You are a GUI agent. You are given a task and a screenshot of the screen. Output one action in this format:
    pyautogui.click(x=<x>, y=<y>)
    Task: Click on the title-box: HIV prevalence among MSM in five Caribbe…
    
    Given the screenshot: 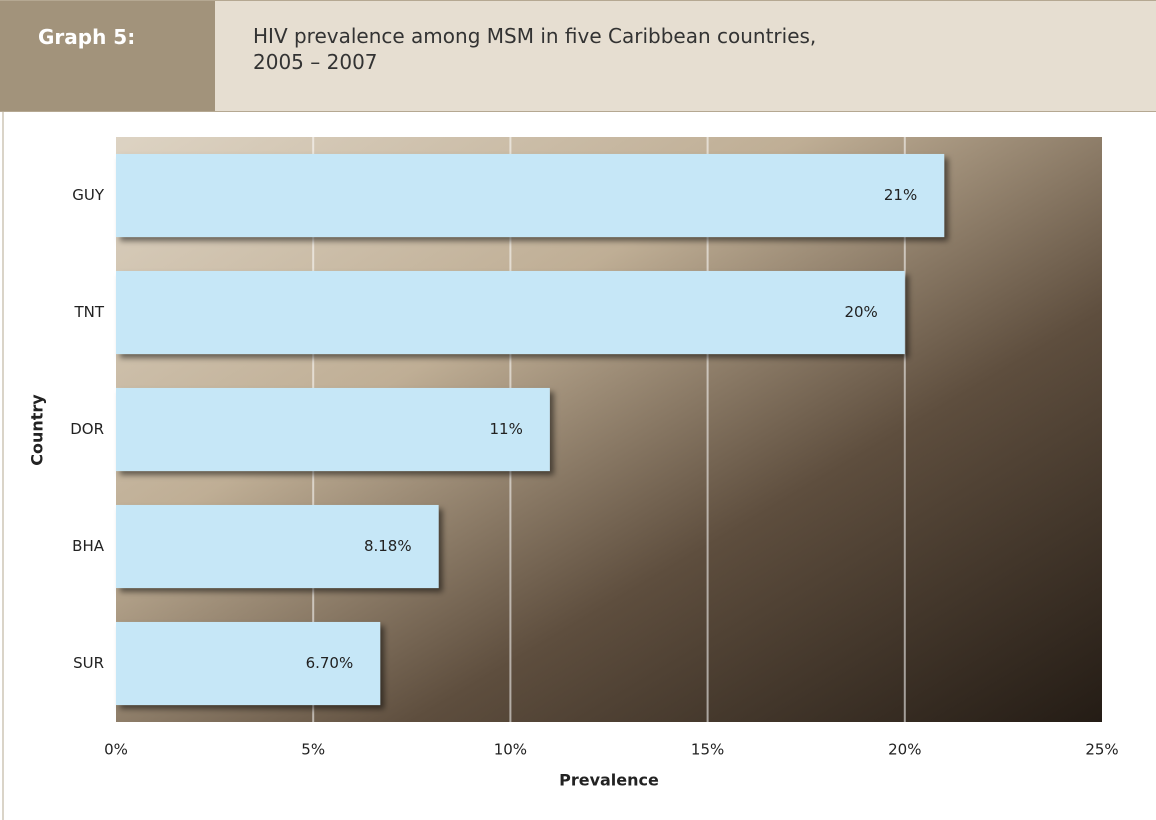 What is the action you would take?
    pyautogui.click(x=685, y=56)
    